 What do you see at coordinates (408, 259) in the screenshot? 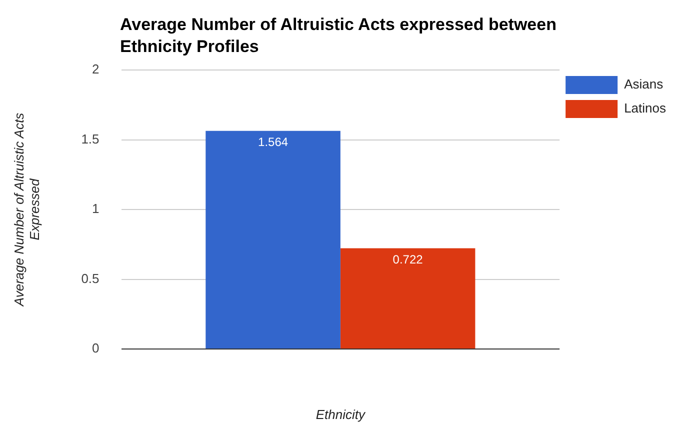
I see `data-label: 0.722` at bounding box center [408, 259].